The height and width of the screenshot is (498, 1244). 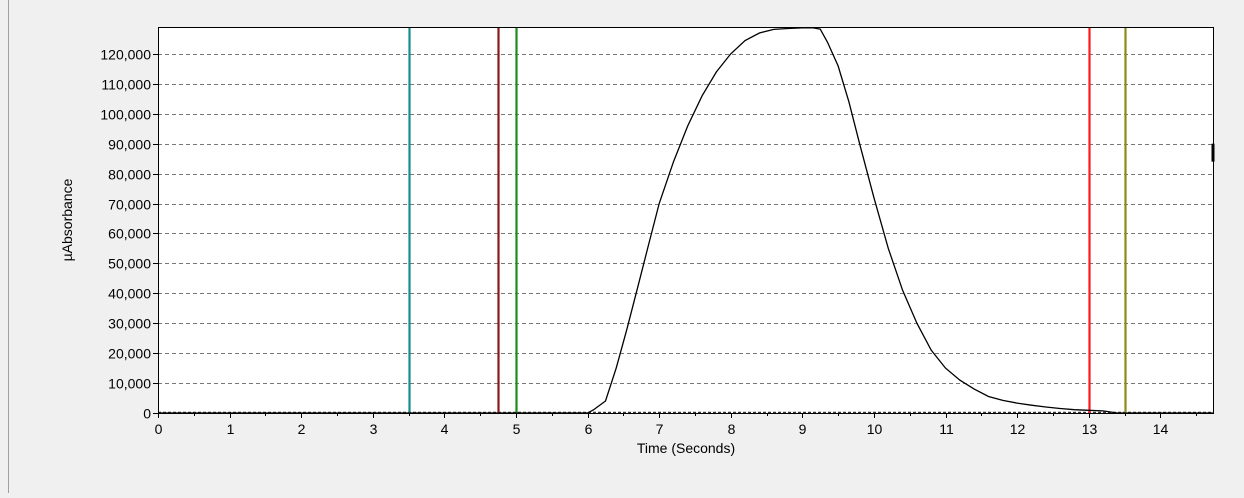 What do you see at coordinates (517, 429) in the screenshot?
I see `x-tick-label: 5` at bounding box center [517, 429].